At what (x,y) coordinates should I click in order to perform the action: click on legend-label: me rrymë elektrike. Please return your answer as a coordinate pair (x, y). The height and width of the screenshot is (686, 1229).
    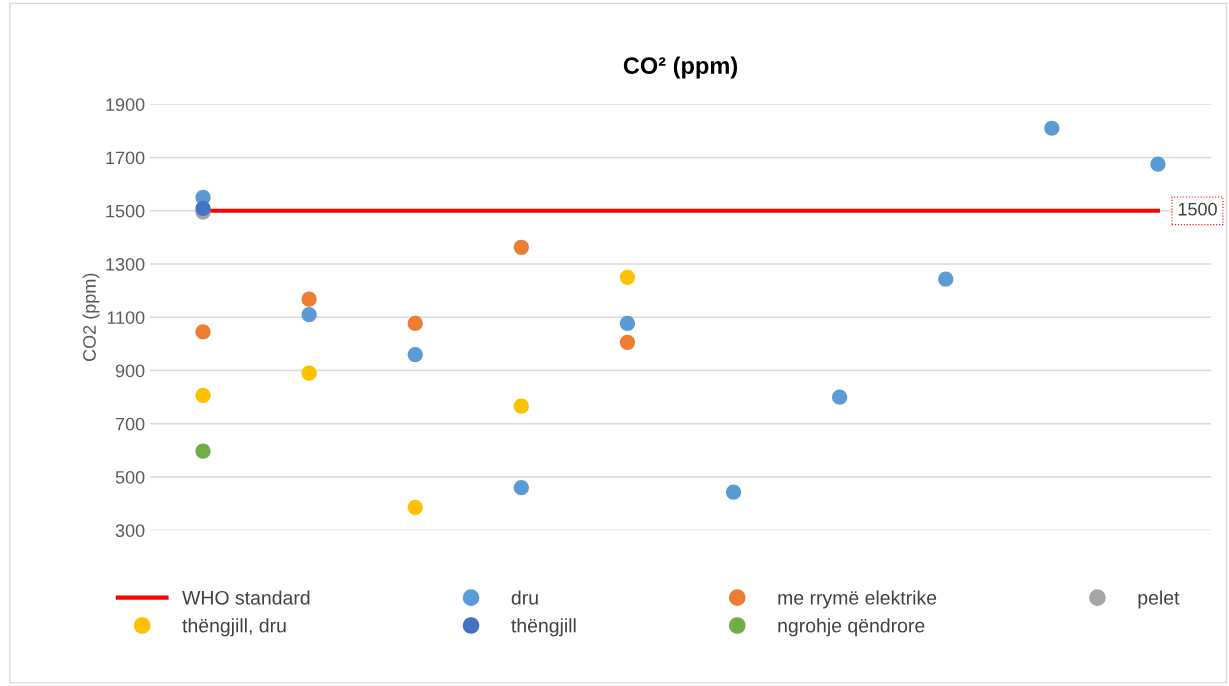
    Looking at the image, I should click on (857, 599).